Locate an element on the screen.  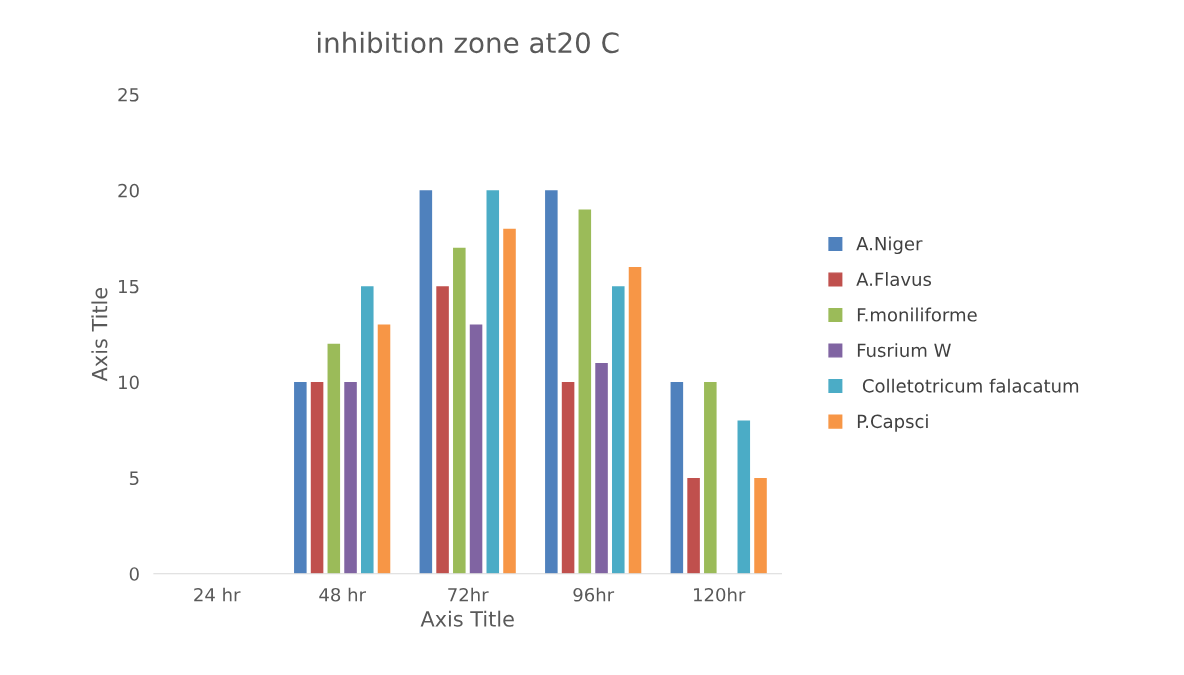
legend-label: A.Flavus is located at coordinates (894, 279).